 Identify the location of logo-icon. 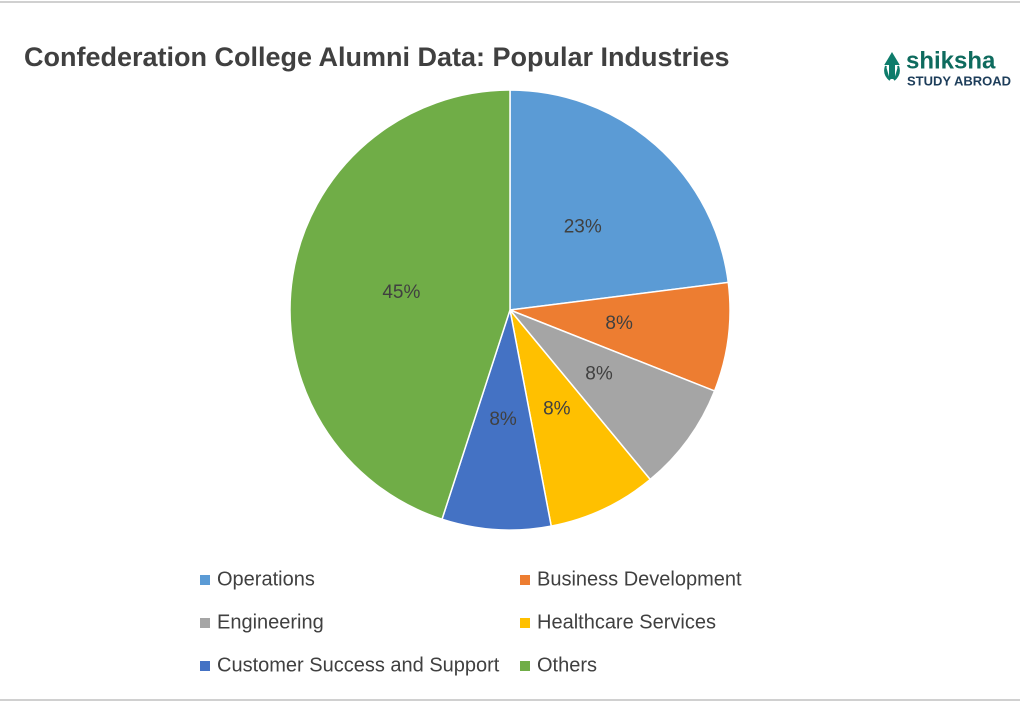
(892, 66).